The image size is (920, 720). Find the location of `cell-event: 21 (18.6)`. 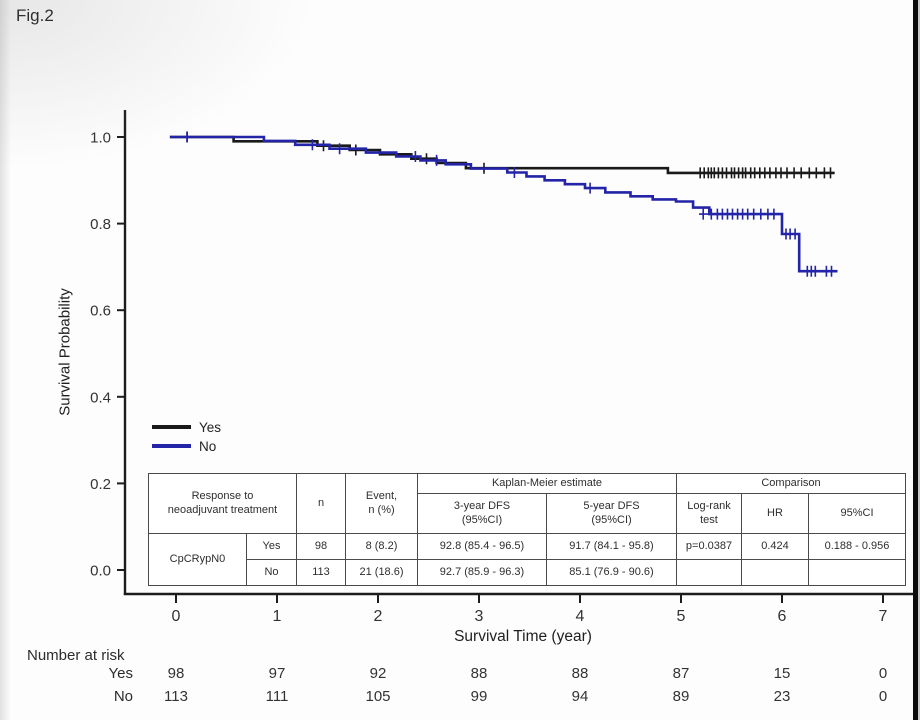

cell-event: 21 (18.6) is located at coordinates (381, 572).